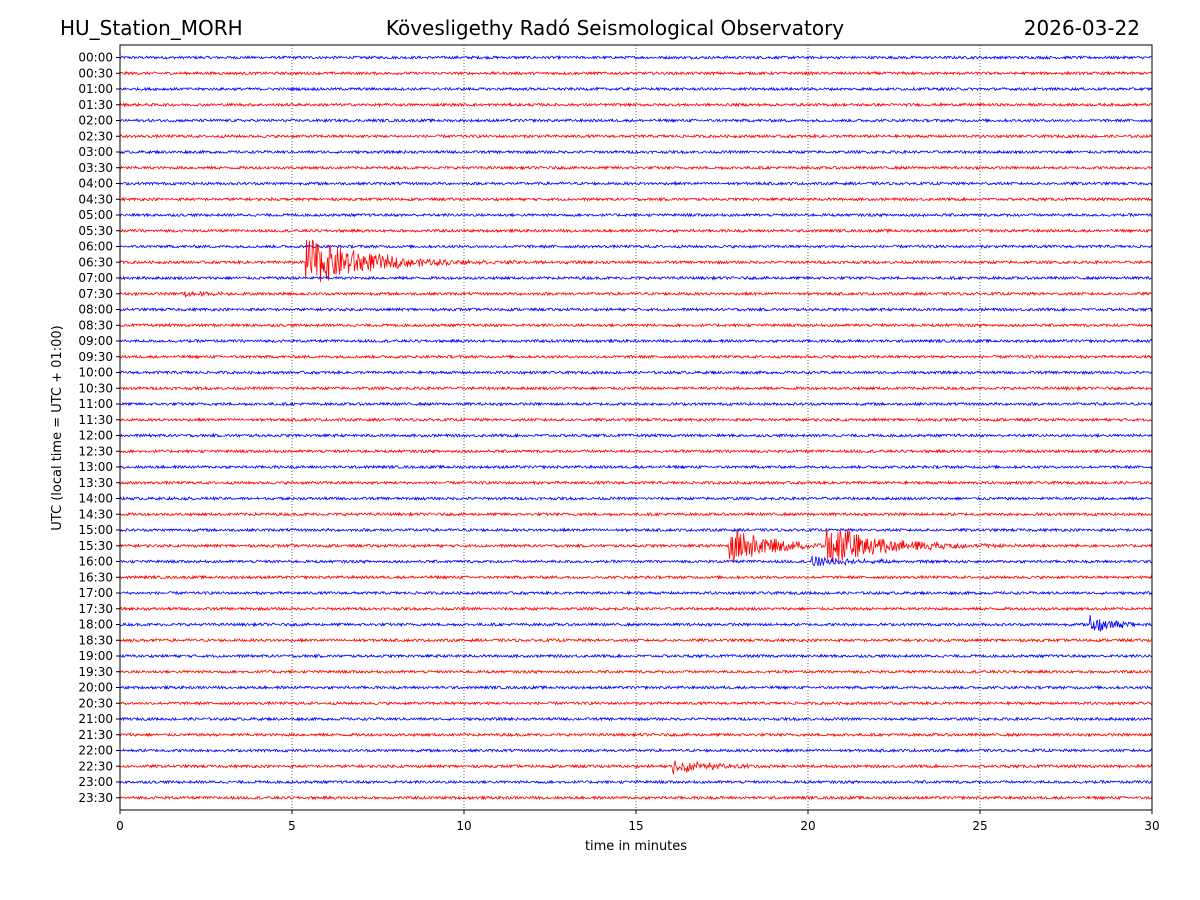 The height and width of the screenshot is (900, 1200). I want to click on y-tick-label: 12:30, so click(95, 451).